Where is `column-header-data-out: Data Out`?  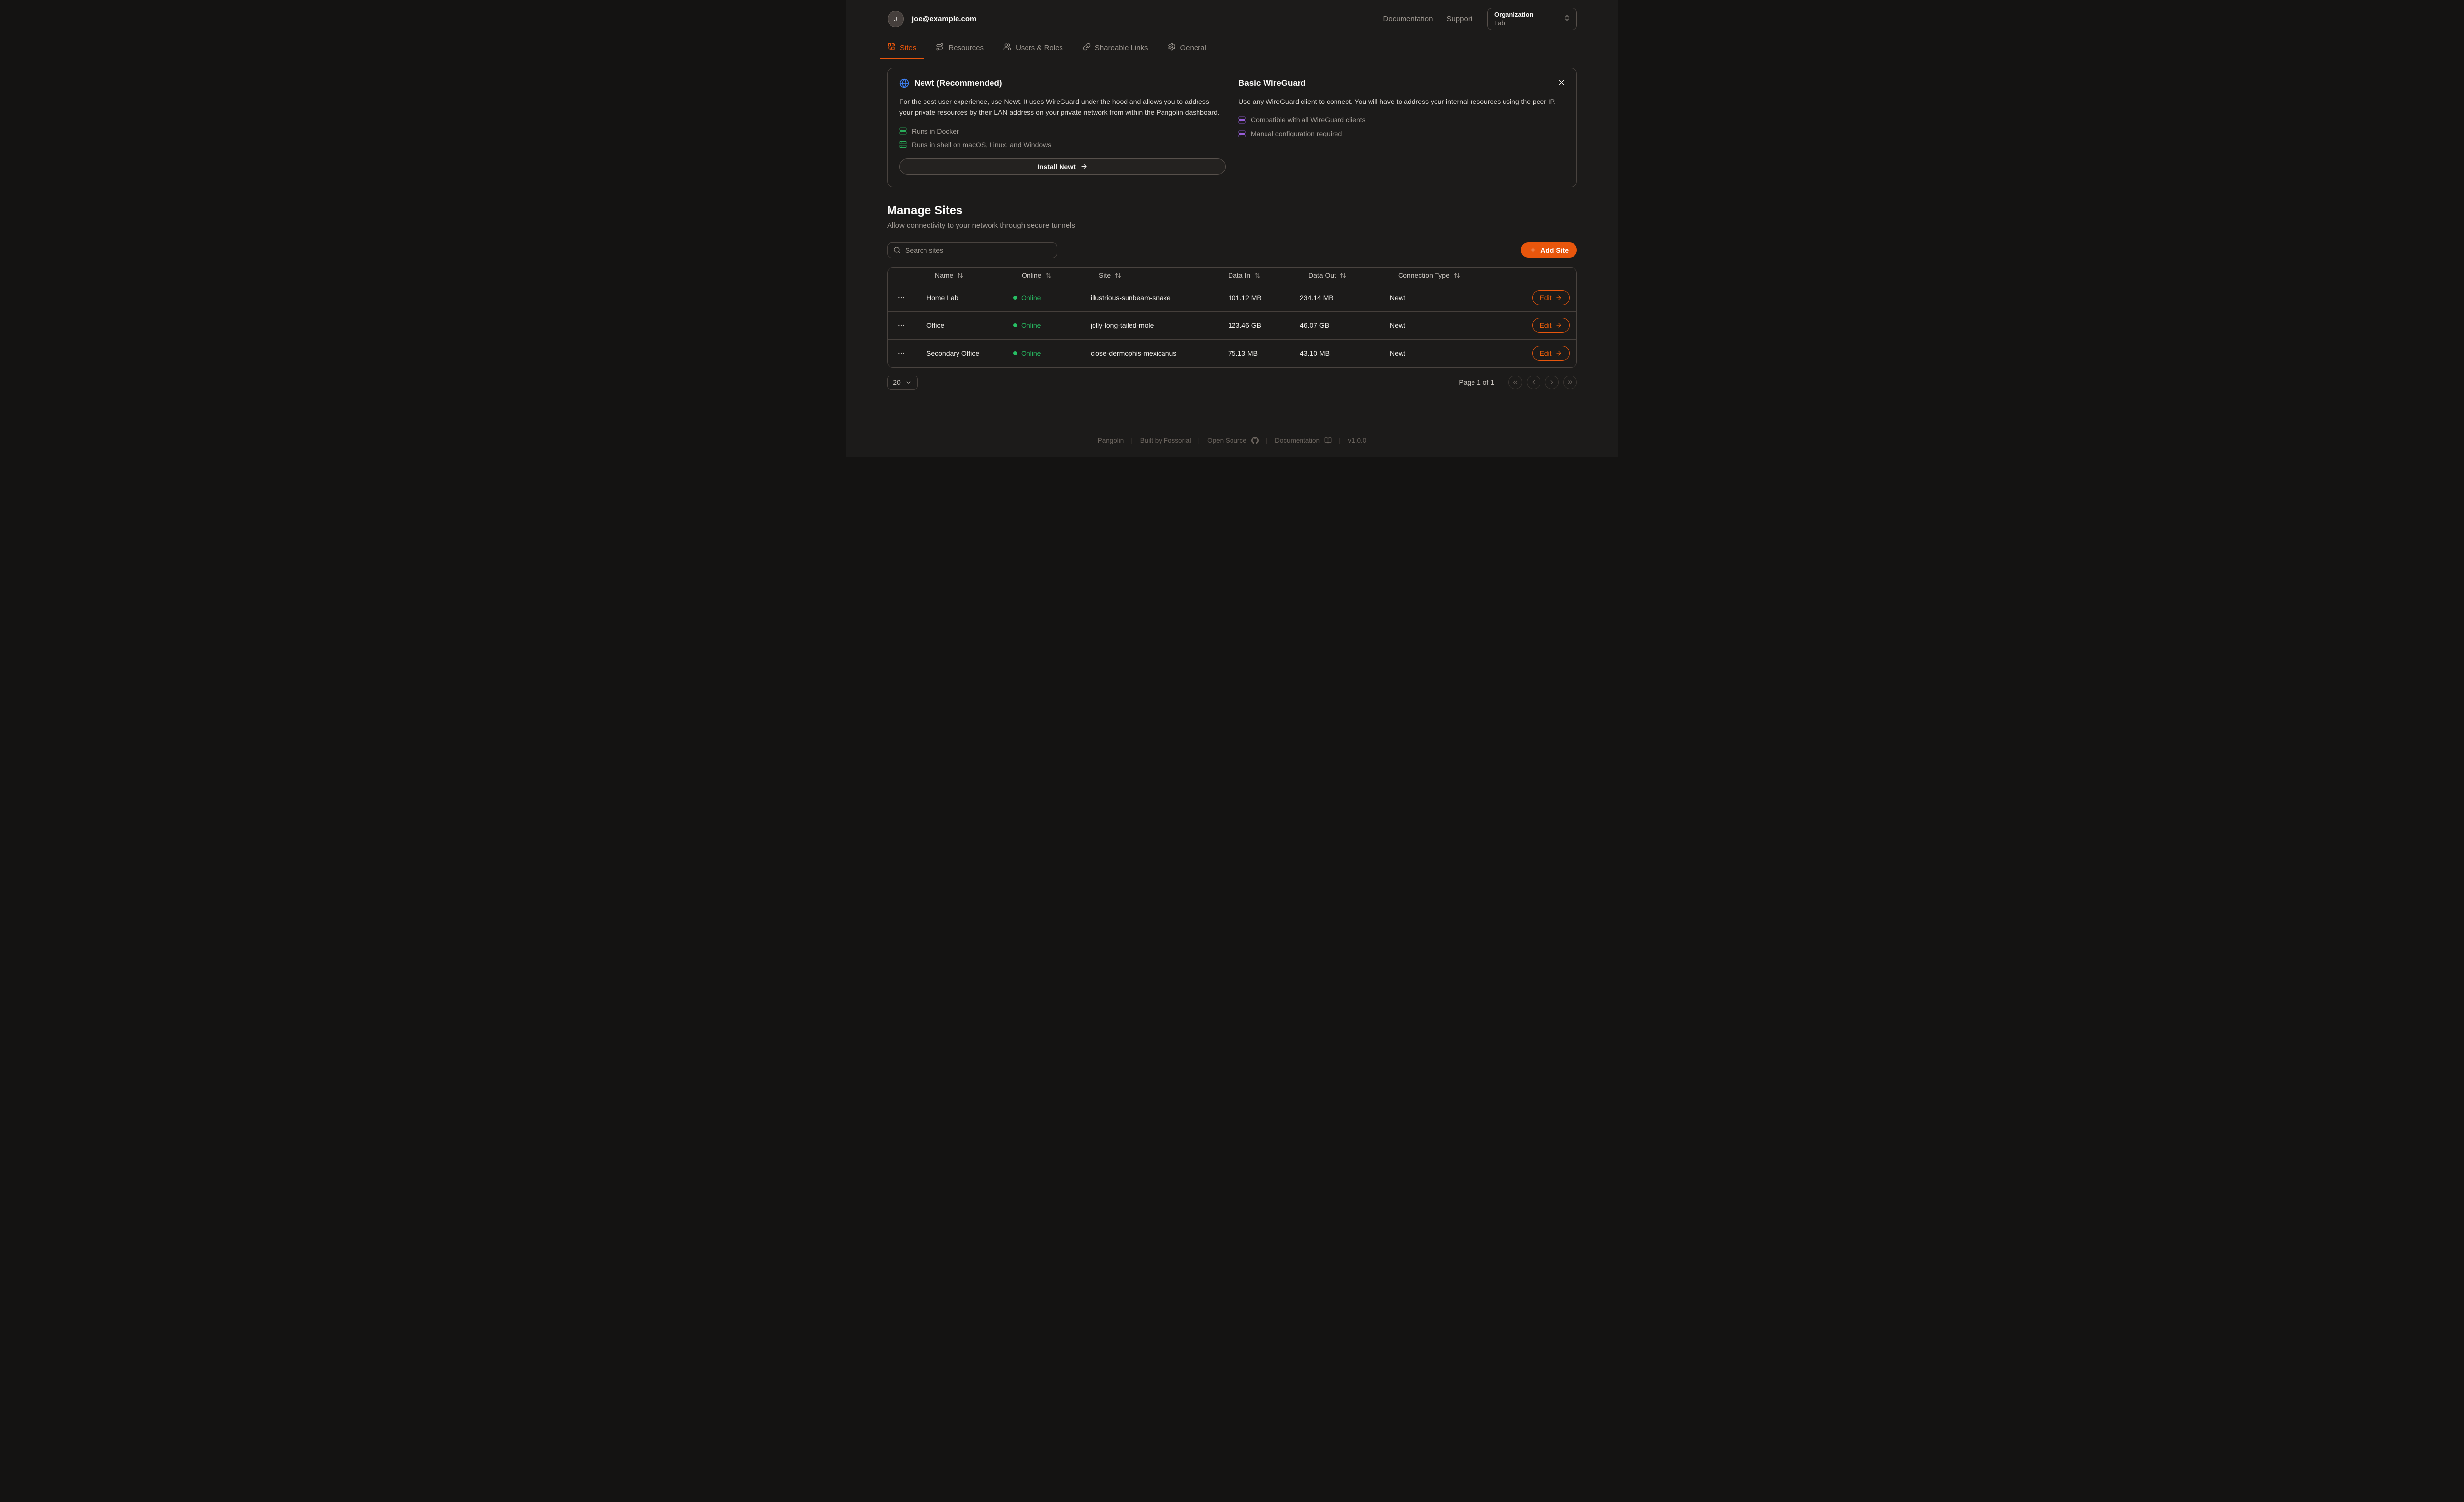
column-header-data-out: Data Out is located at coordinates (1333, 275).